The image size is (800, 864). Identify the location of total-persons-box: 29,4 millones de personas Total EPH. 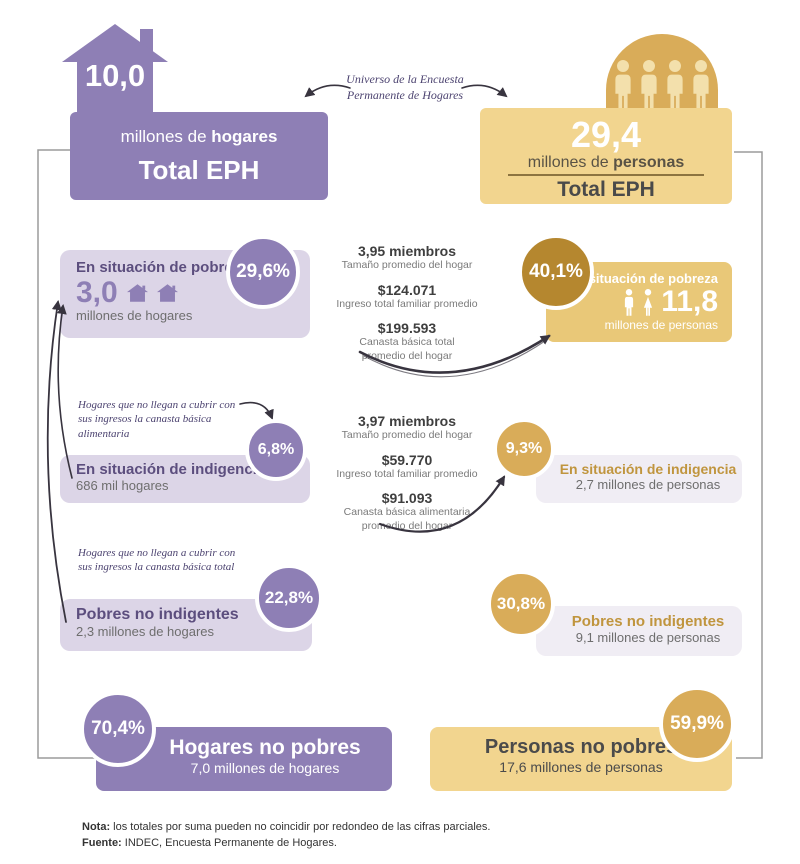
(606, 156).